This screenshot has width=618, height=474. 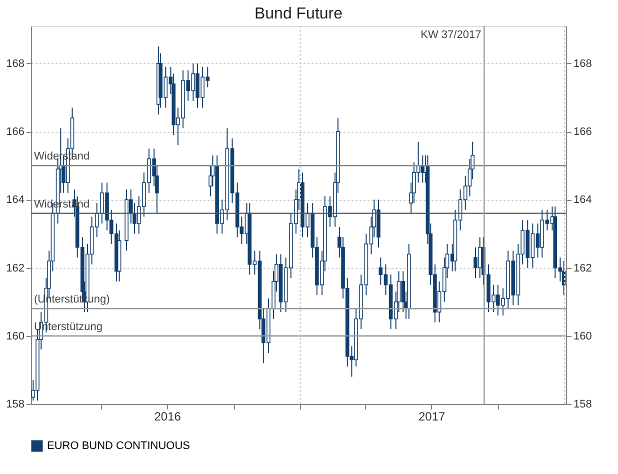 What do you see at coordinates (583, 64) in the screenshot?
I see `y2-tick-label: 168` at bounding box center [583, 64].